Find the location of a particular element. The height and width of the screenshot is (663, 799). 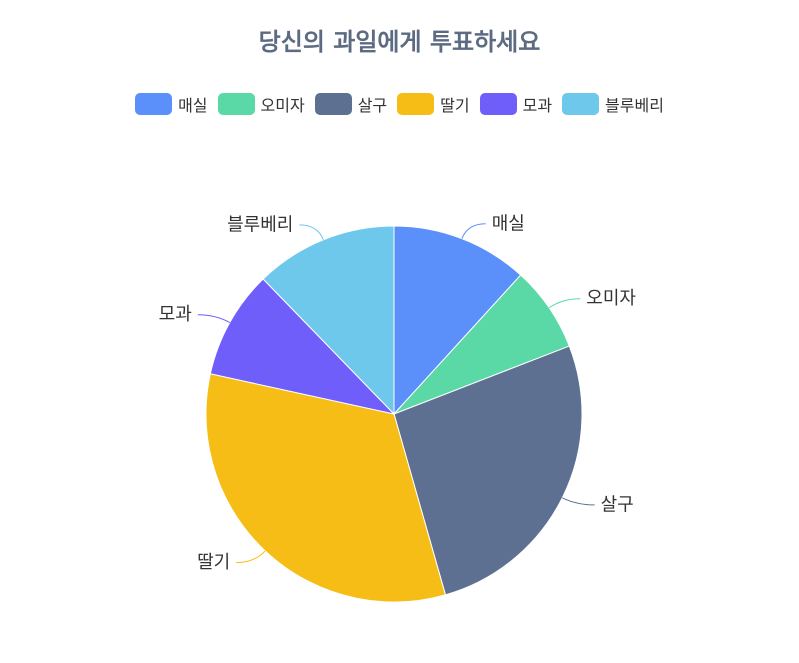

legend-item: 매실 is located at coordinates (171, 104).